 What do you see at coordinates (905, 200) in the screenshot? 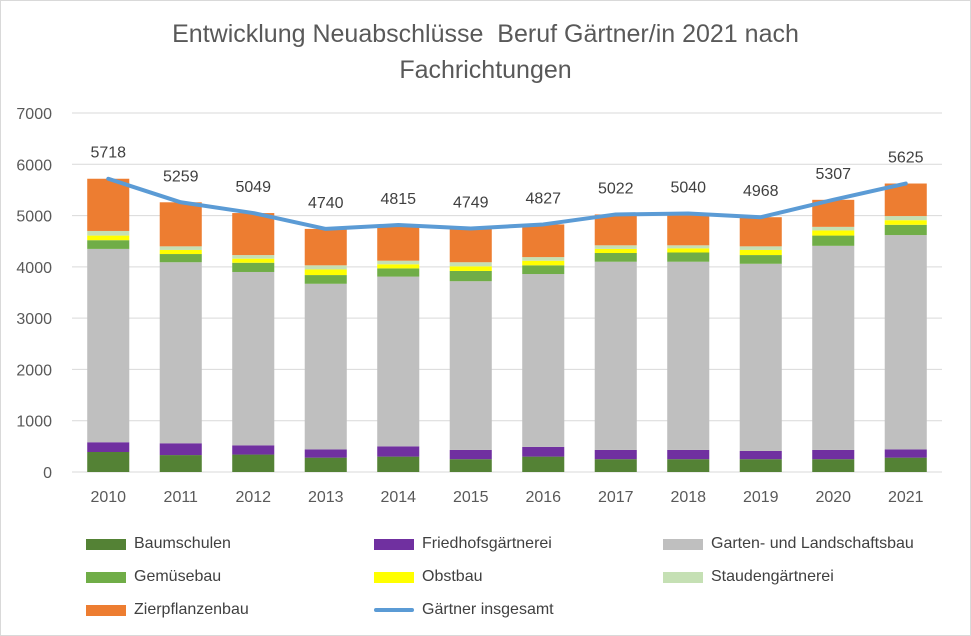
I see `bar-segment-zierpflanzenbau-2021` at bounding box center [905, 200].